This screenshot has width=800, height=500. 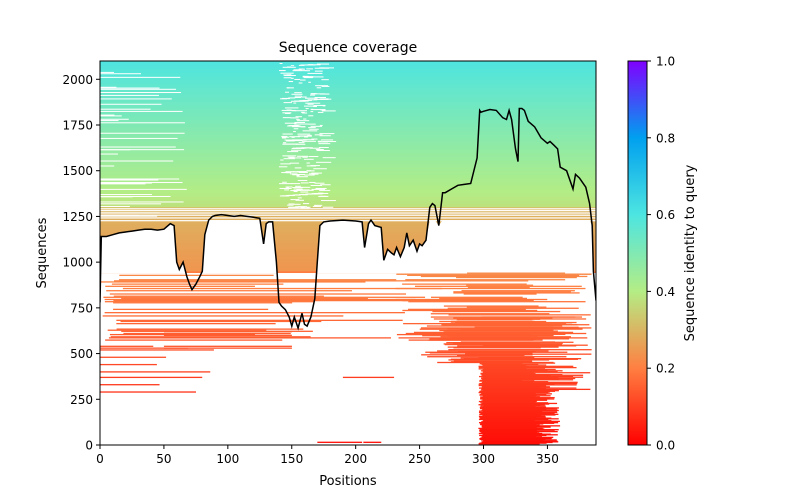 I want to click on x-axis: 0 50 100 150 200 250 300 350, so click(x=327, y=455).